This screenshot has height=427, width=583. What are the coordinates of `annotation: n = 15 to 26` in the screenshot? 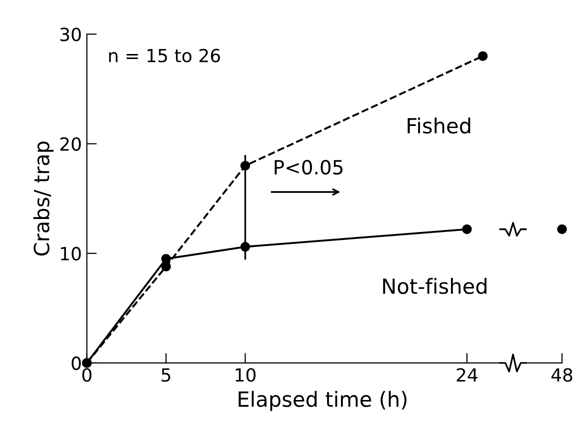 It's located at (164, 55).